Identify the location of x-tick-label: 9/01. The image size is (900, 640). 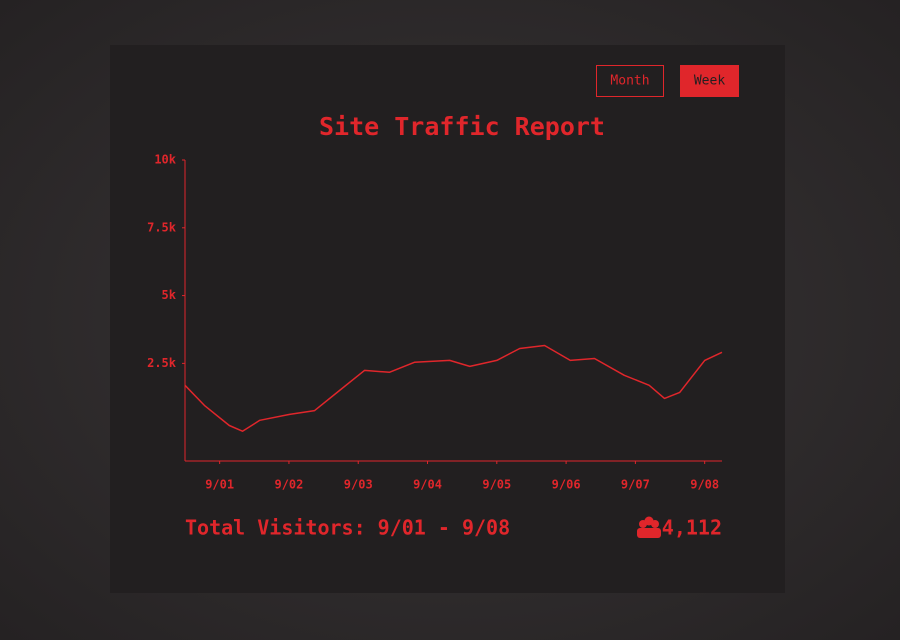
(219, 485).